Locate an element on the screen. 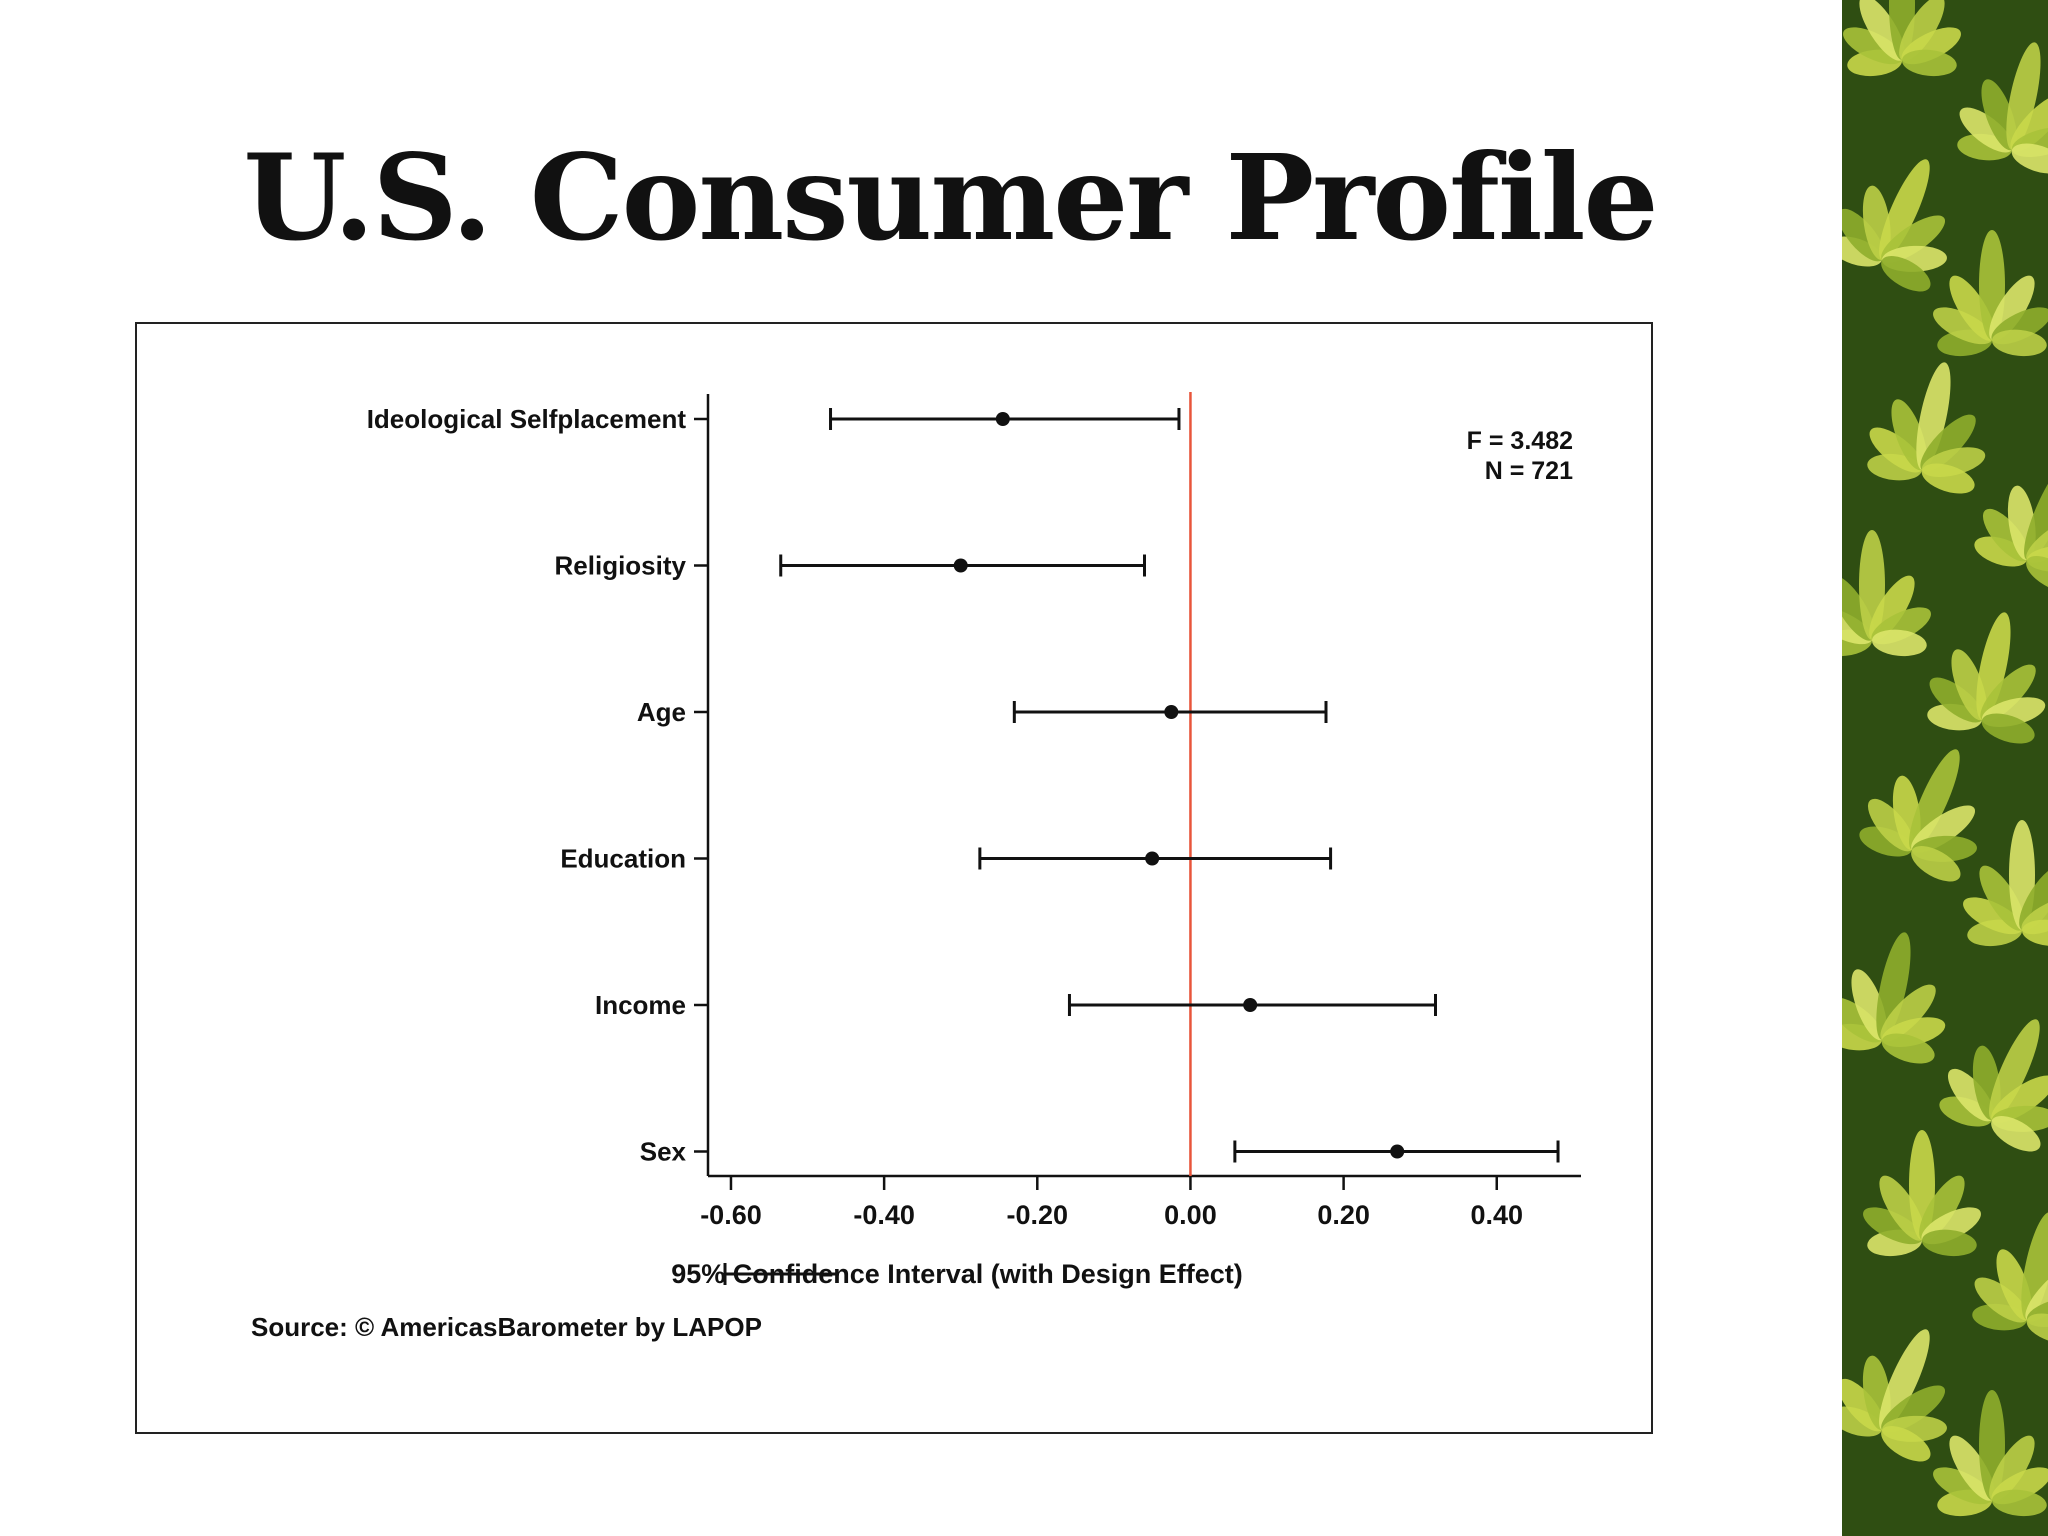 This screenshot has height=1536, width=2048. y-tick-label: Age is located at coordinates (661, 712).